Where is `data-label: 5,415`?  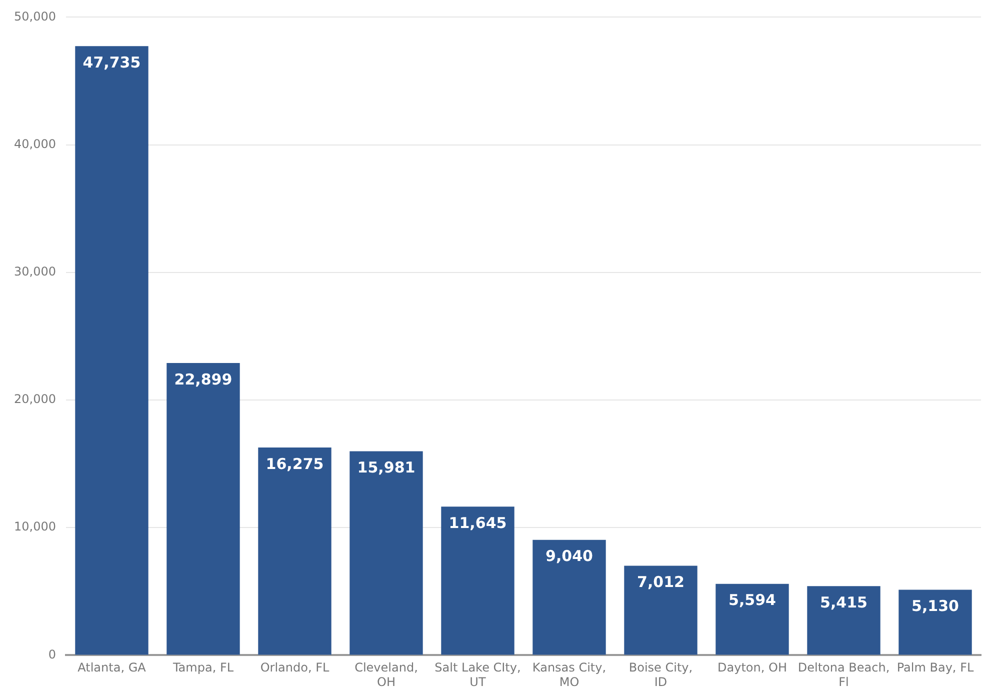
data-label: 5,415 is located at coordinates (844, 602).